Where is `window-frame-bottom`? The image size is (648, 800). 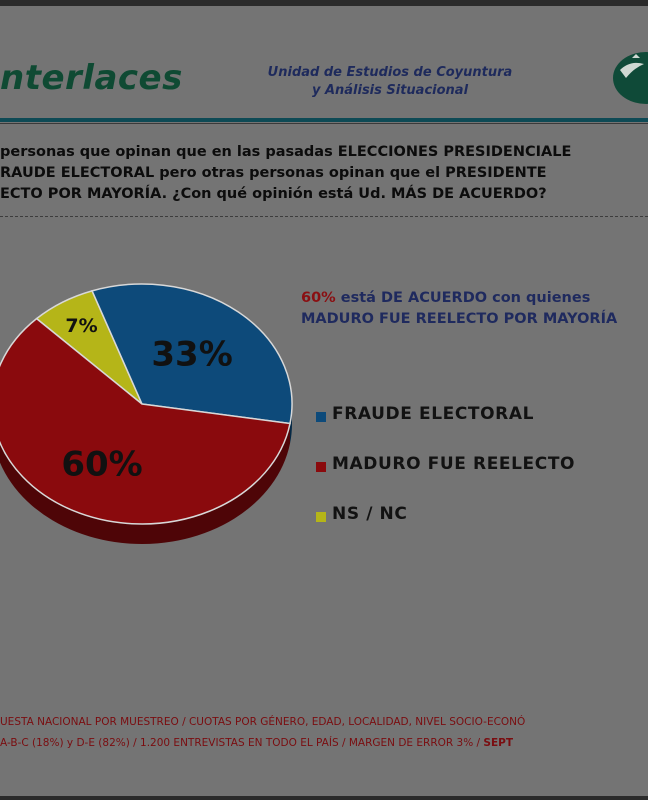
window-frame-bottom is located at coordinates (324, 798).